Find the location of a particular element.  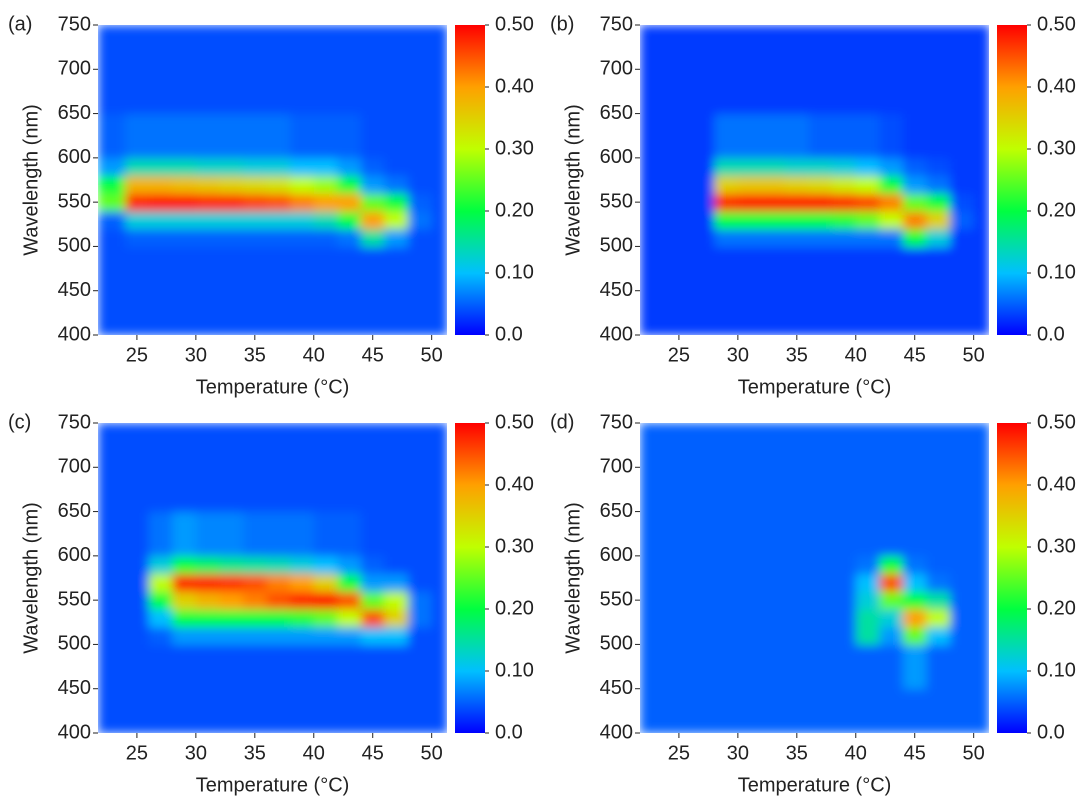

panel-label: (d) is located at coordinates (562, 422).